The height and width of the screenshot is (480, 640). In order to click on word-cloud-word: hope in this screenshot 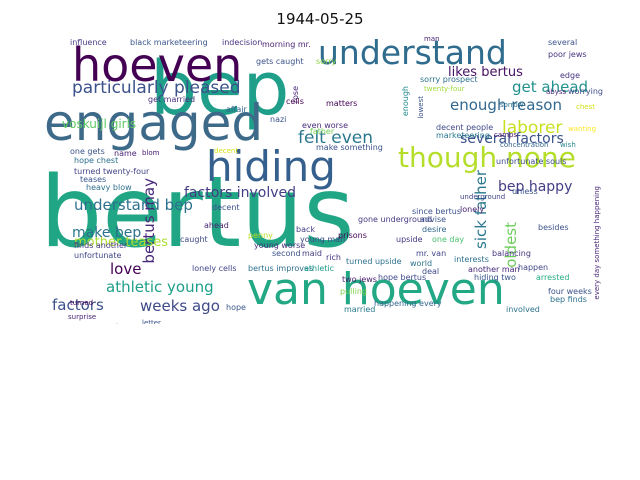, I will do `click(236, 307)`.